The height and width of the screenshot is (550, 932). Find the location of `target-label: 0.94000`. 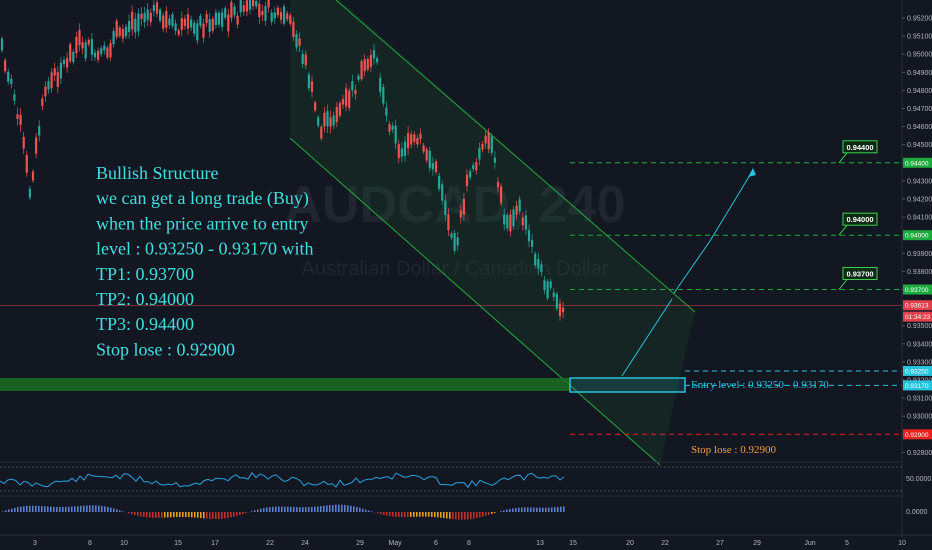

target-label: 0.94000 is located at coordinates (859, 219).